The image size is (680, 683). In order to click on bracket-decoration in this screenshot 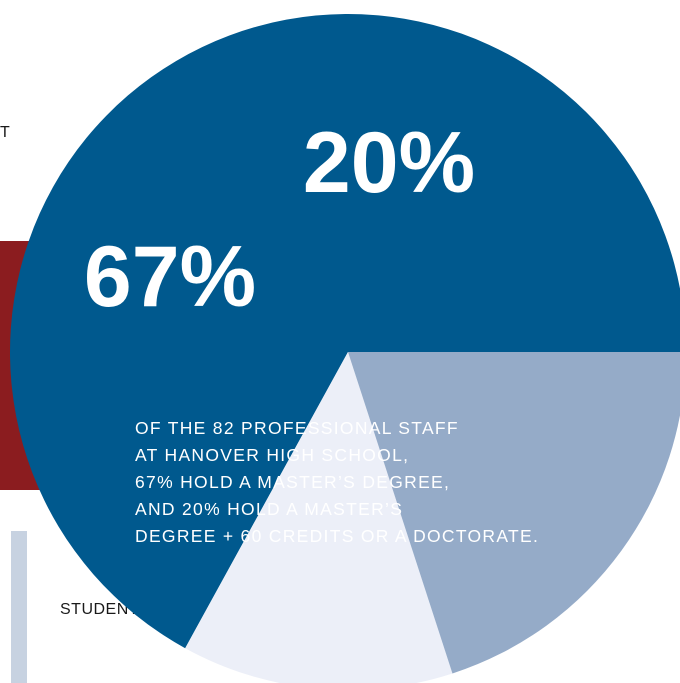, I will do `click(19, 607)`.